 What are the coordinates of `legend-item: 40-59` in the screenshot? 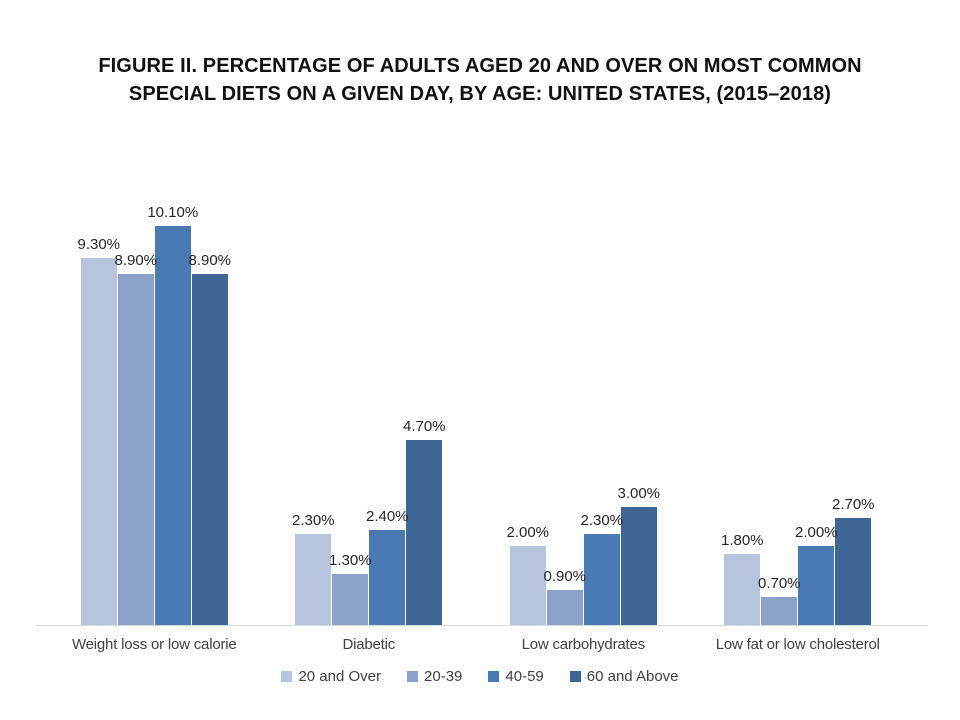 It's located at (516, 676).